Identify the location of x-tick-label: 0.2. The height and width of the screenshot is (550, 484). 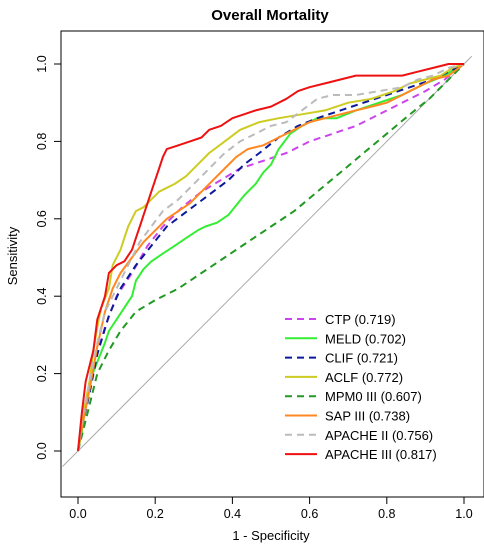
(155, 514).